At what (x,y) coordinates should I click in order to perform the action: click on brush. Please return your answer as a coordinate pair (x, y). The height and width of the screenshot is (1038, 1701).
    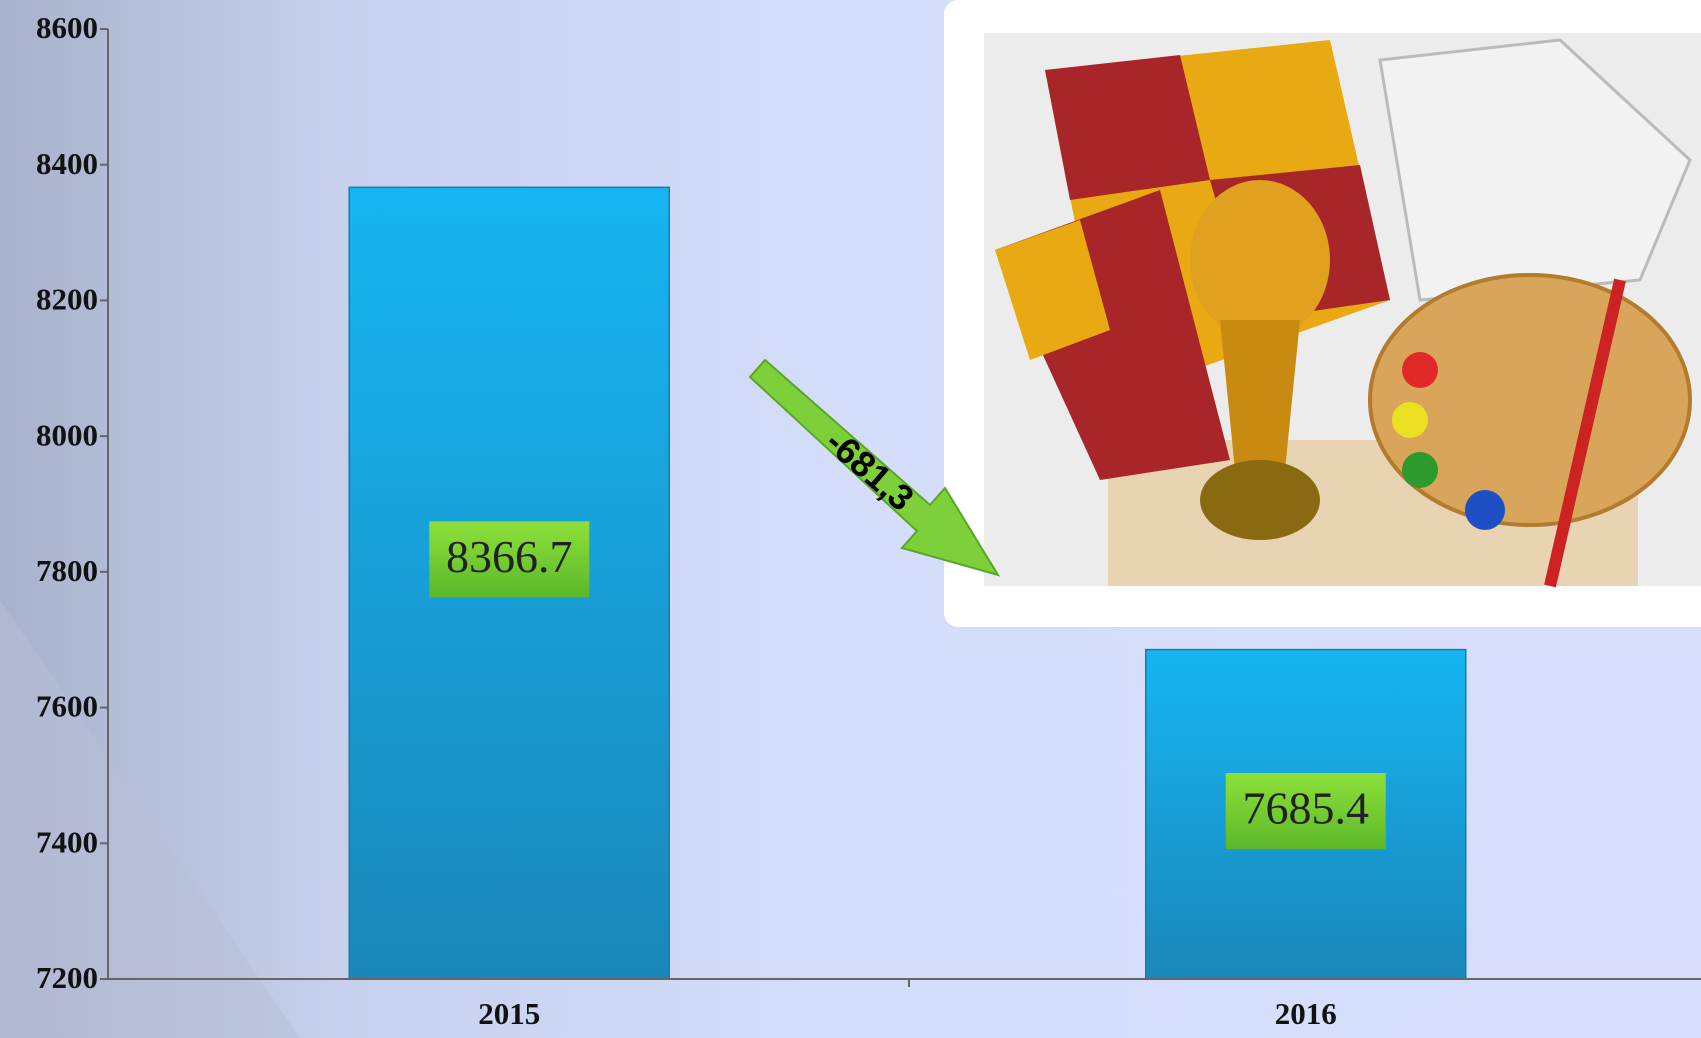
    Looking at the image, I should click on (1585, 433).